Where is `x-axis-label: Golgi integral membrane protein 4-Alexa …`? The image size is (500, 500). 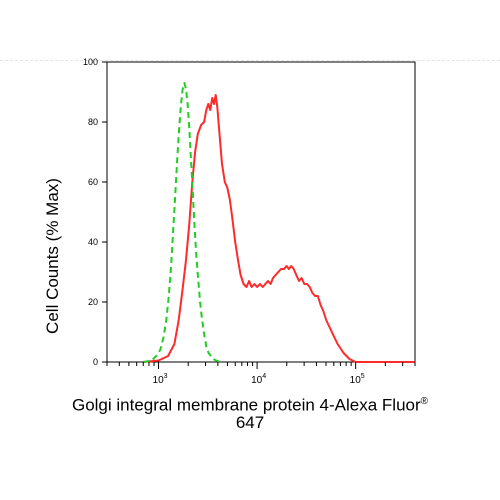
x-axis-label: Golgi integral membrane protein 4-Alexa … is located at coordinates (250, 404).